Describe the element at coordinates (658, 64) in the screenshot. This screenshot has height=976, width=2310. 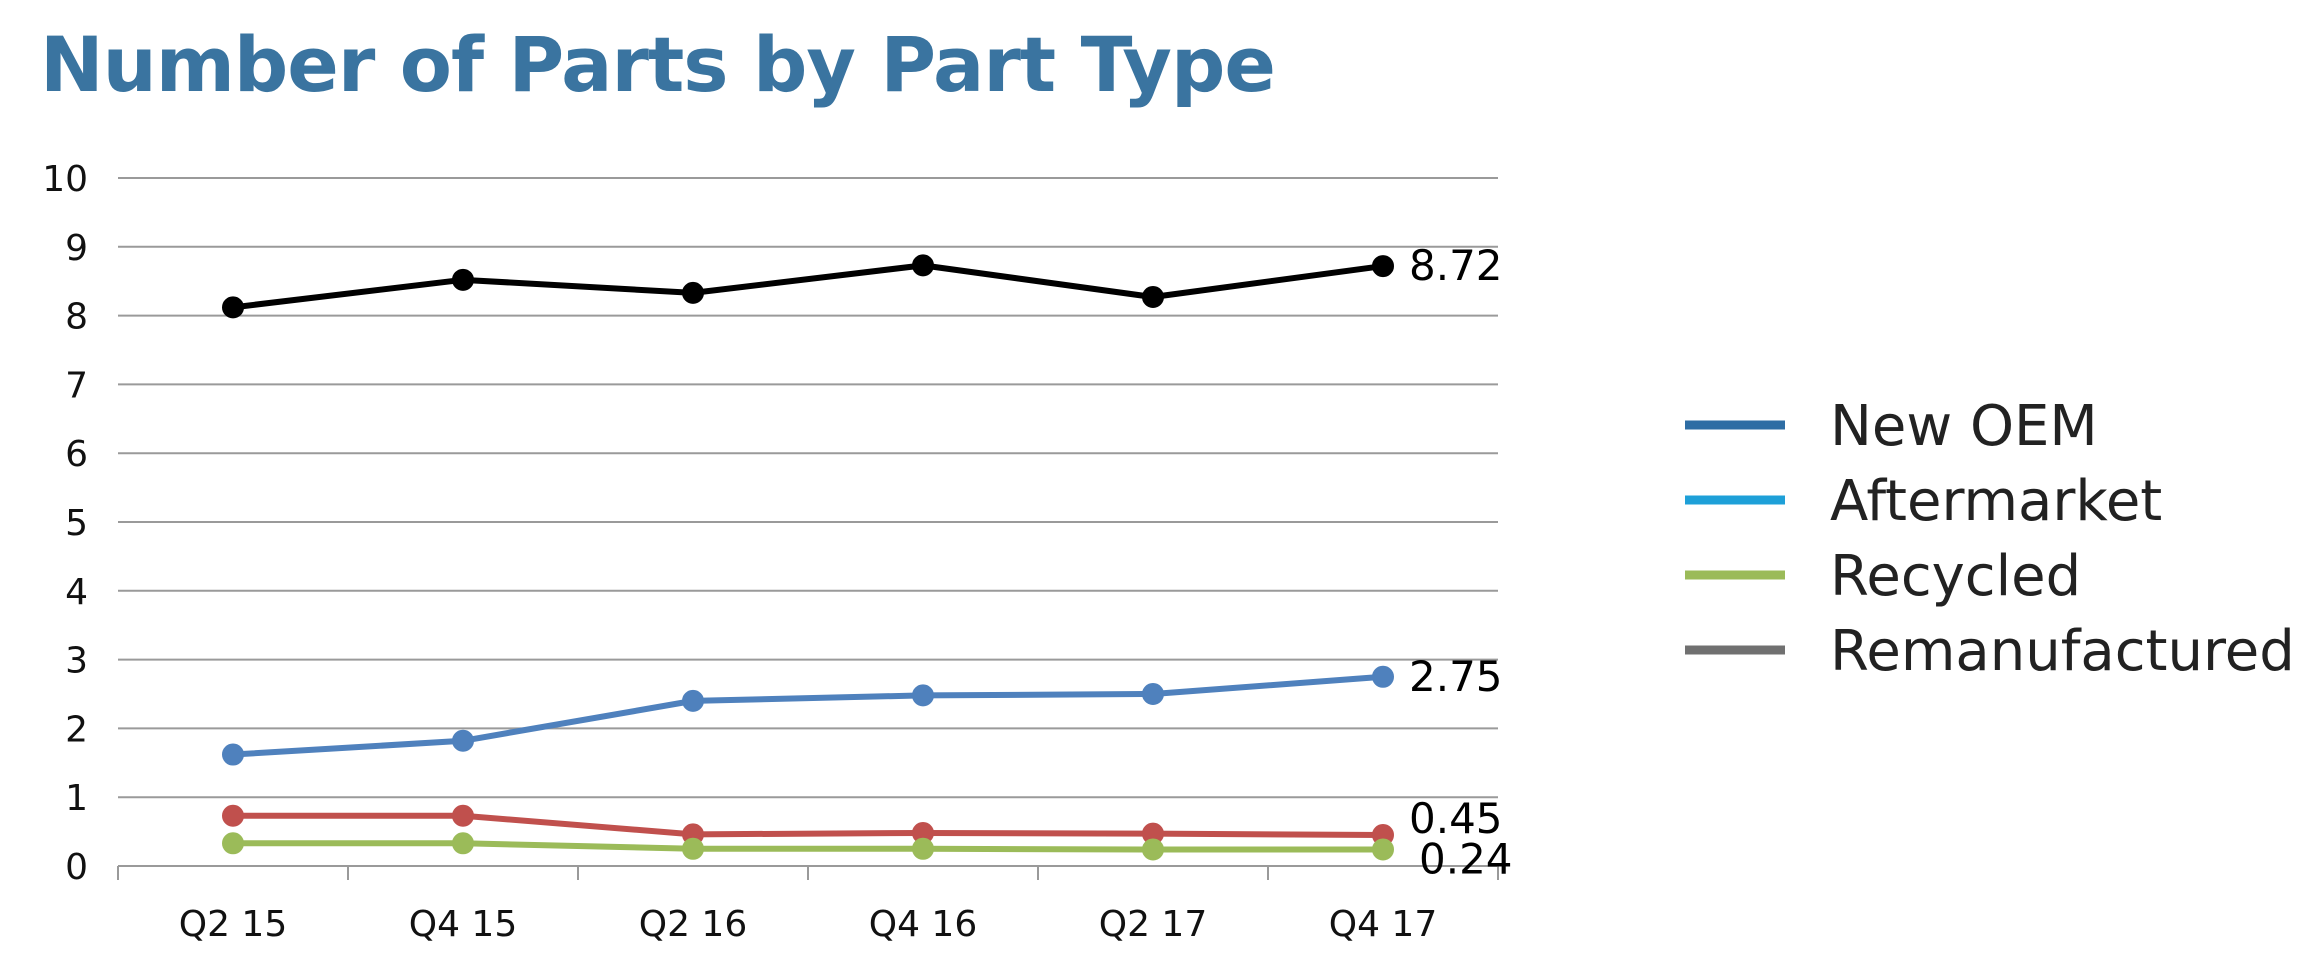
I see `chart-title: Number of Parts by Part Type` at that location.